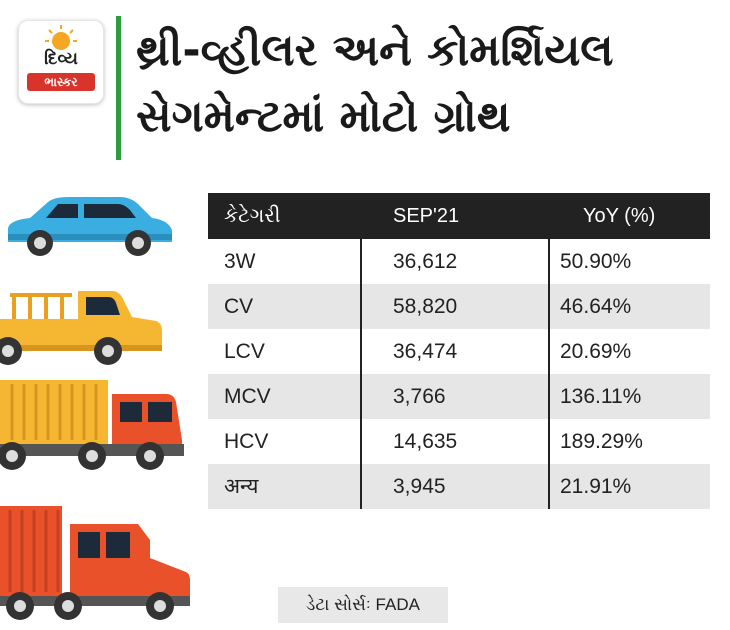 This screenshot has height=630, width=730. What do you see at coordinates (596, 351) in the screenshot?
I see `cell-yoy: 20.69%` at bounding box center [596, 351].